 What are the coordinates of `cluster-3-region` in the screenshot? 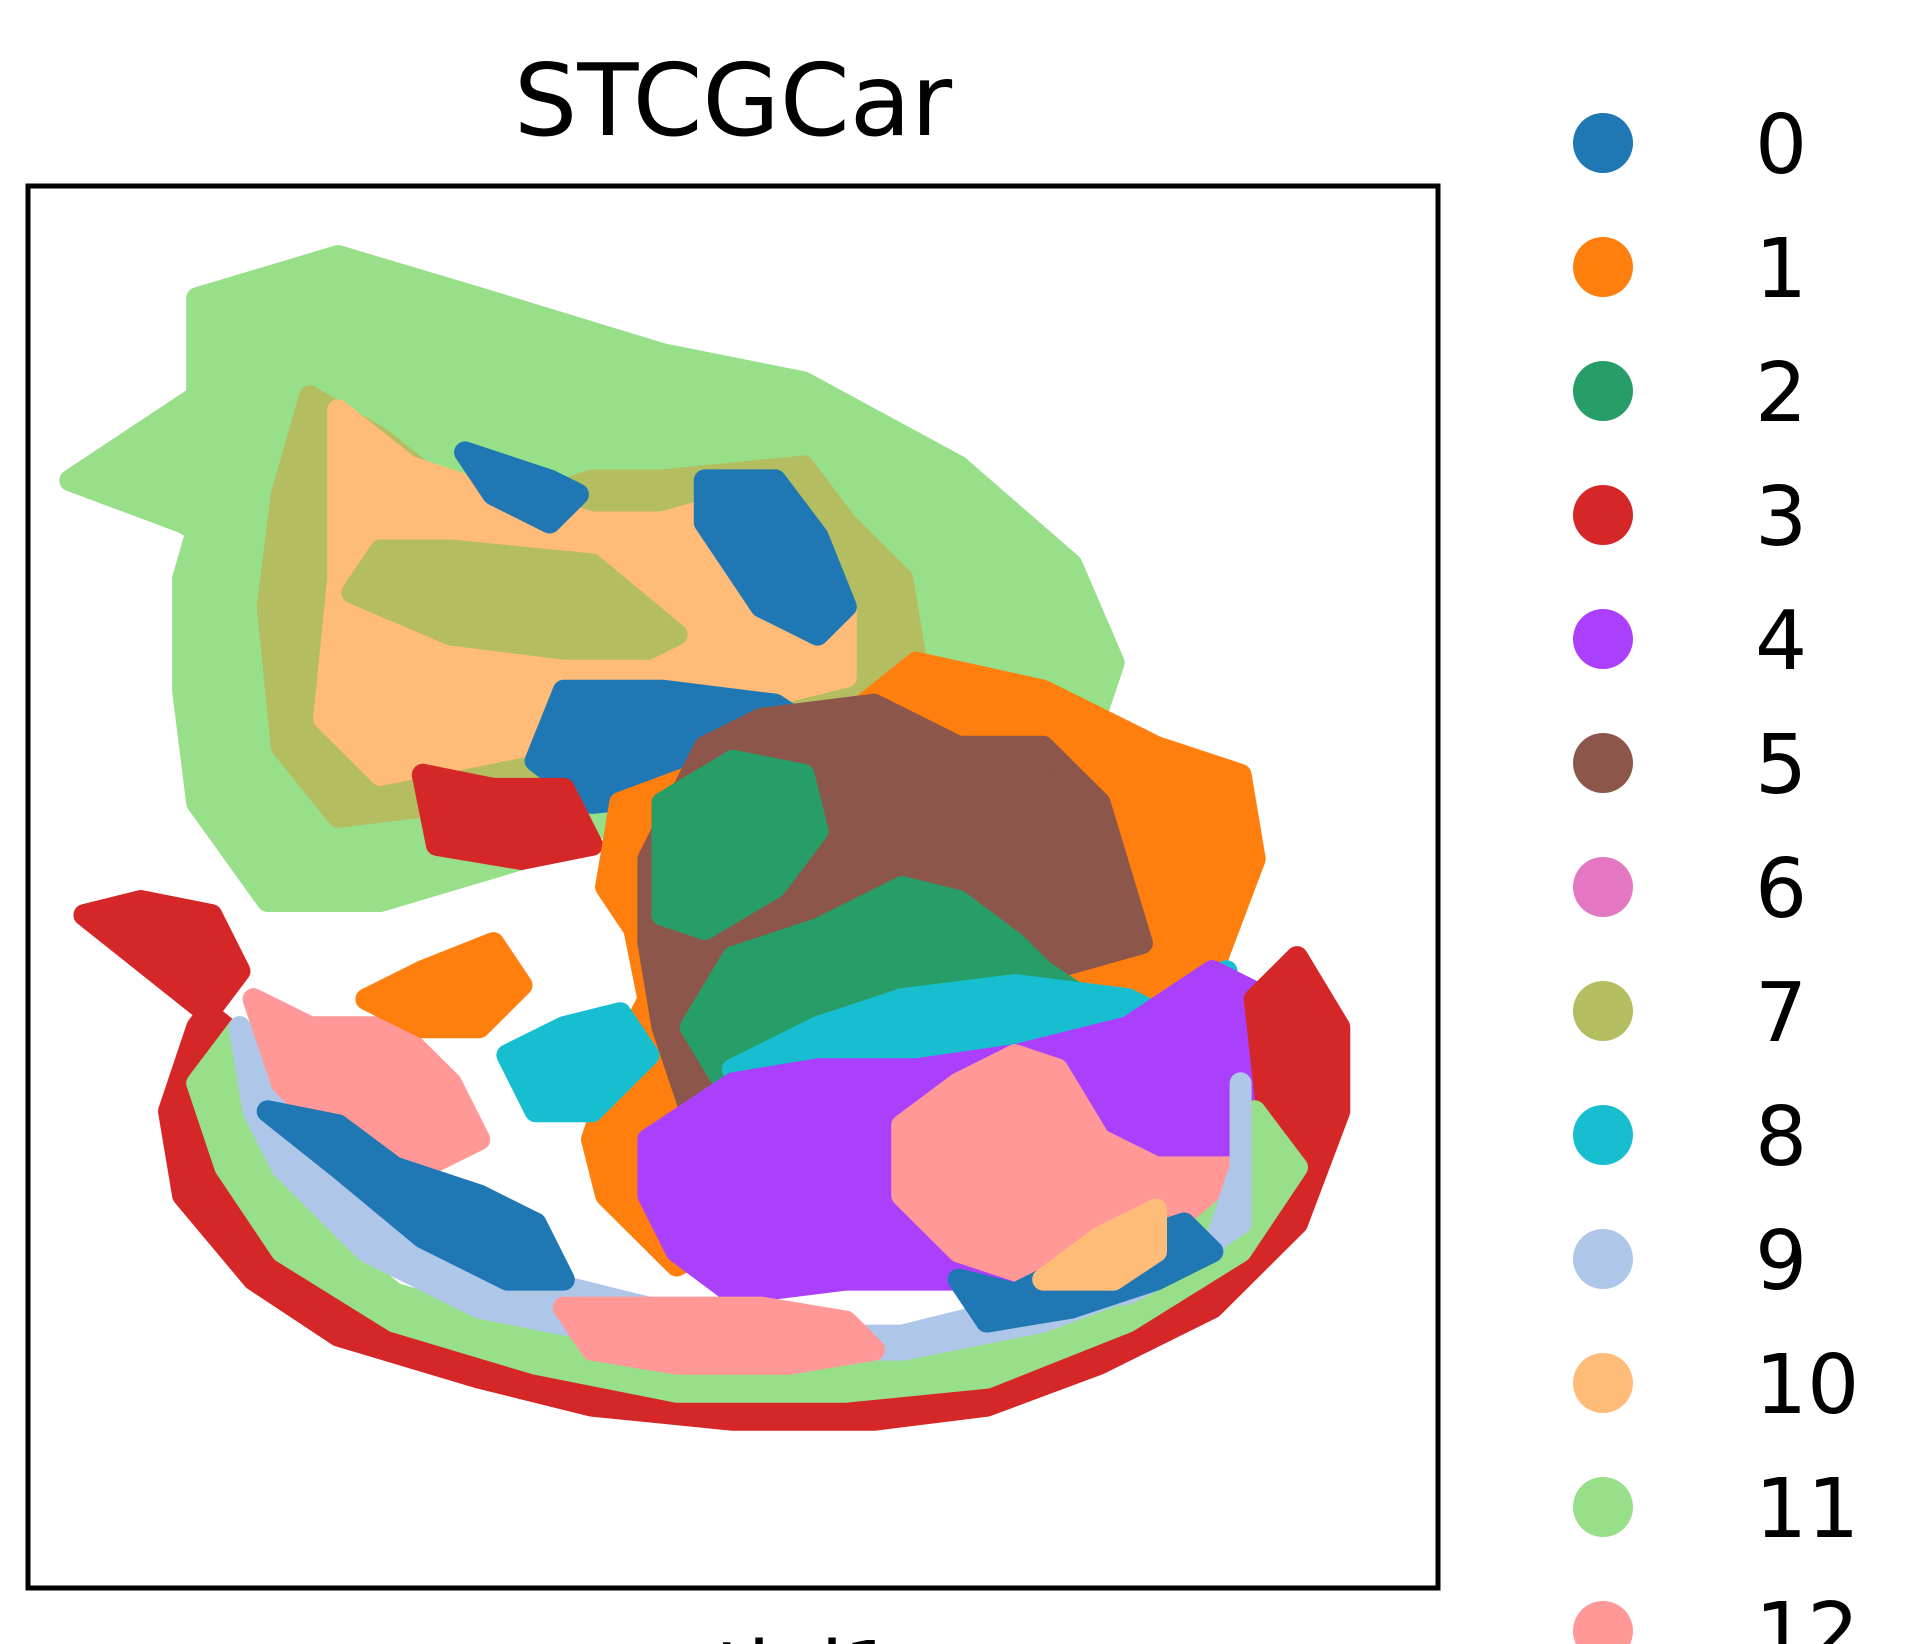 It's located at (507, 816).